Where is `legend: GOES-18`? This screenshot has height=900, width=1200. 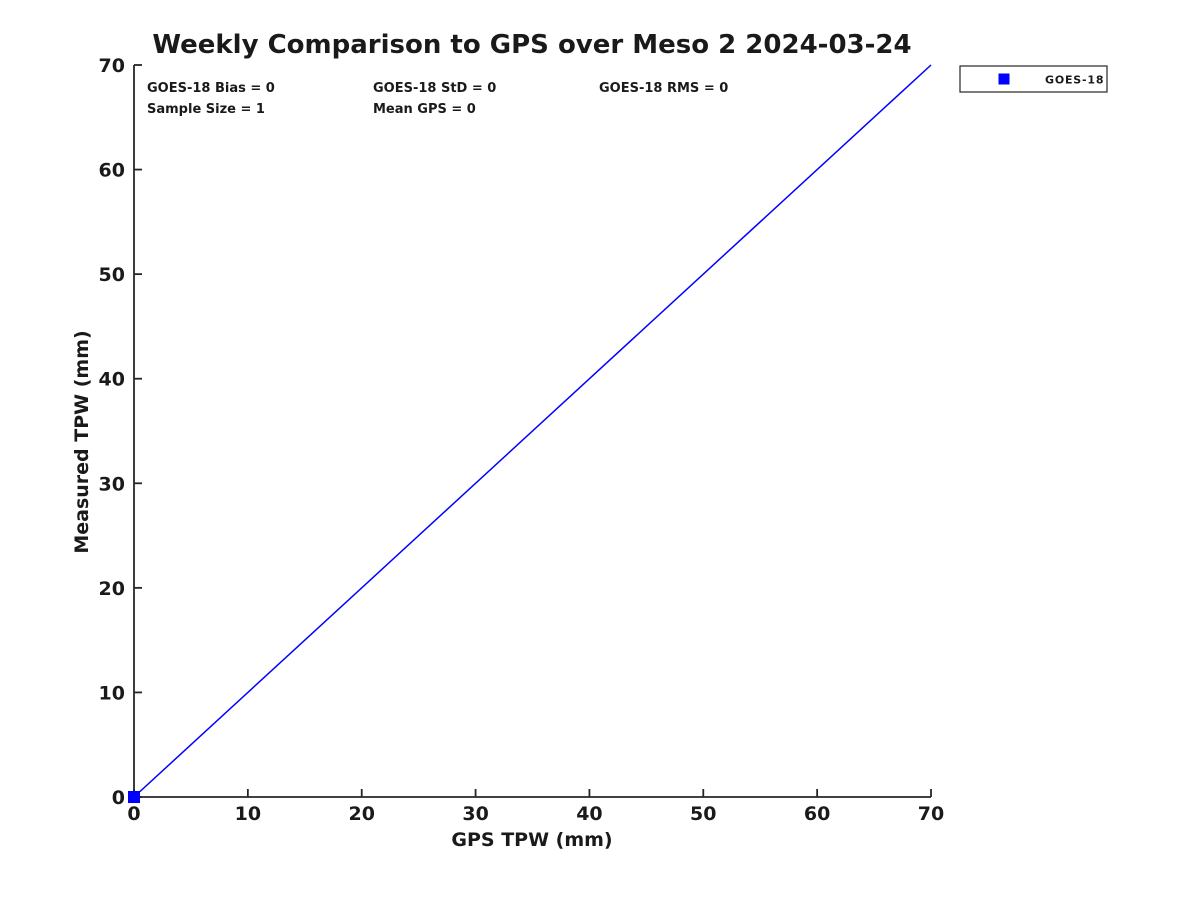 legend: GOES-18 is located at coordinates (1033, 79).